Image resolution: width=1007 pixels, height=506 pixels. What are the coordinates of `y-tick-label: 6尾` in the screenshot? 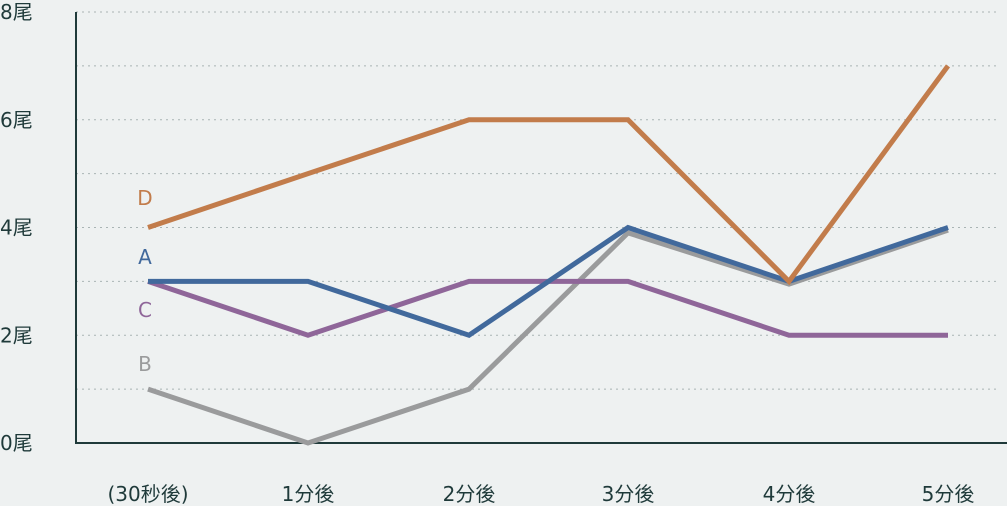 It's located at (16, 120).